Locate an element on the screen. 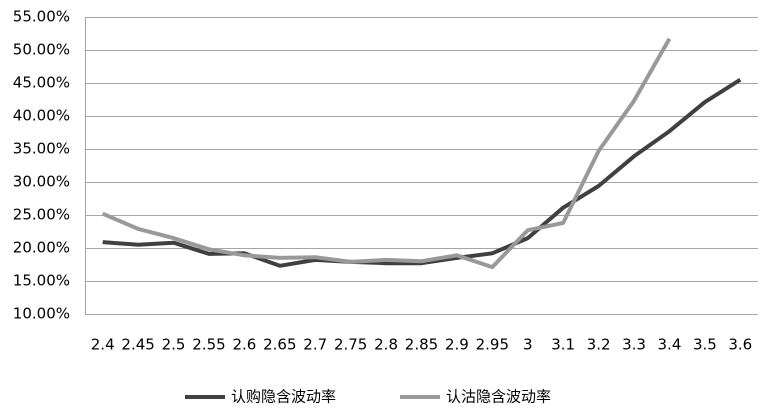 The image size is (768, 416). x-tick-label: 2.6 is located at coordinates (244, 345).